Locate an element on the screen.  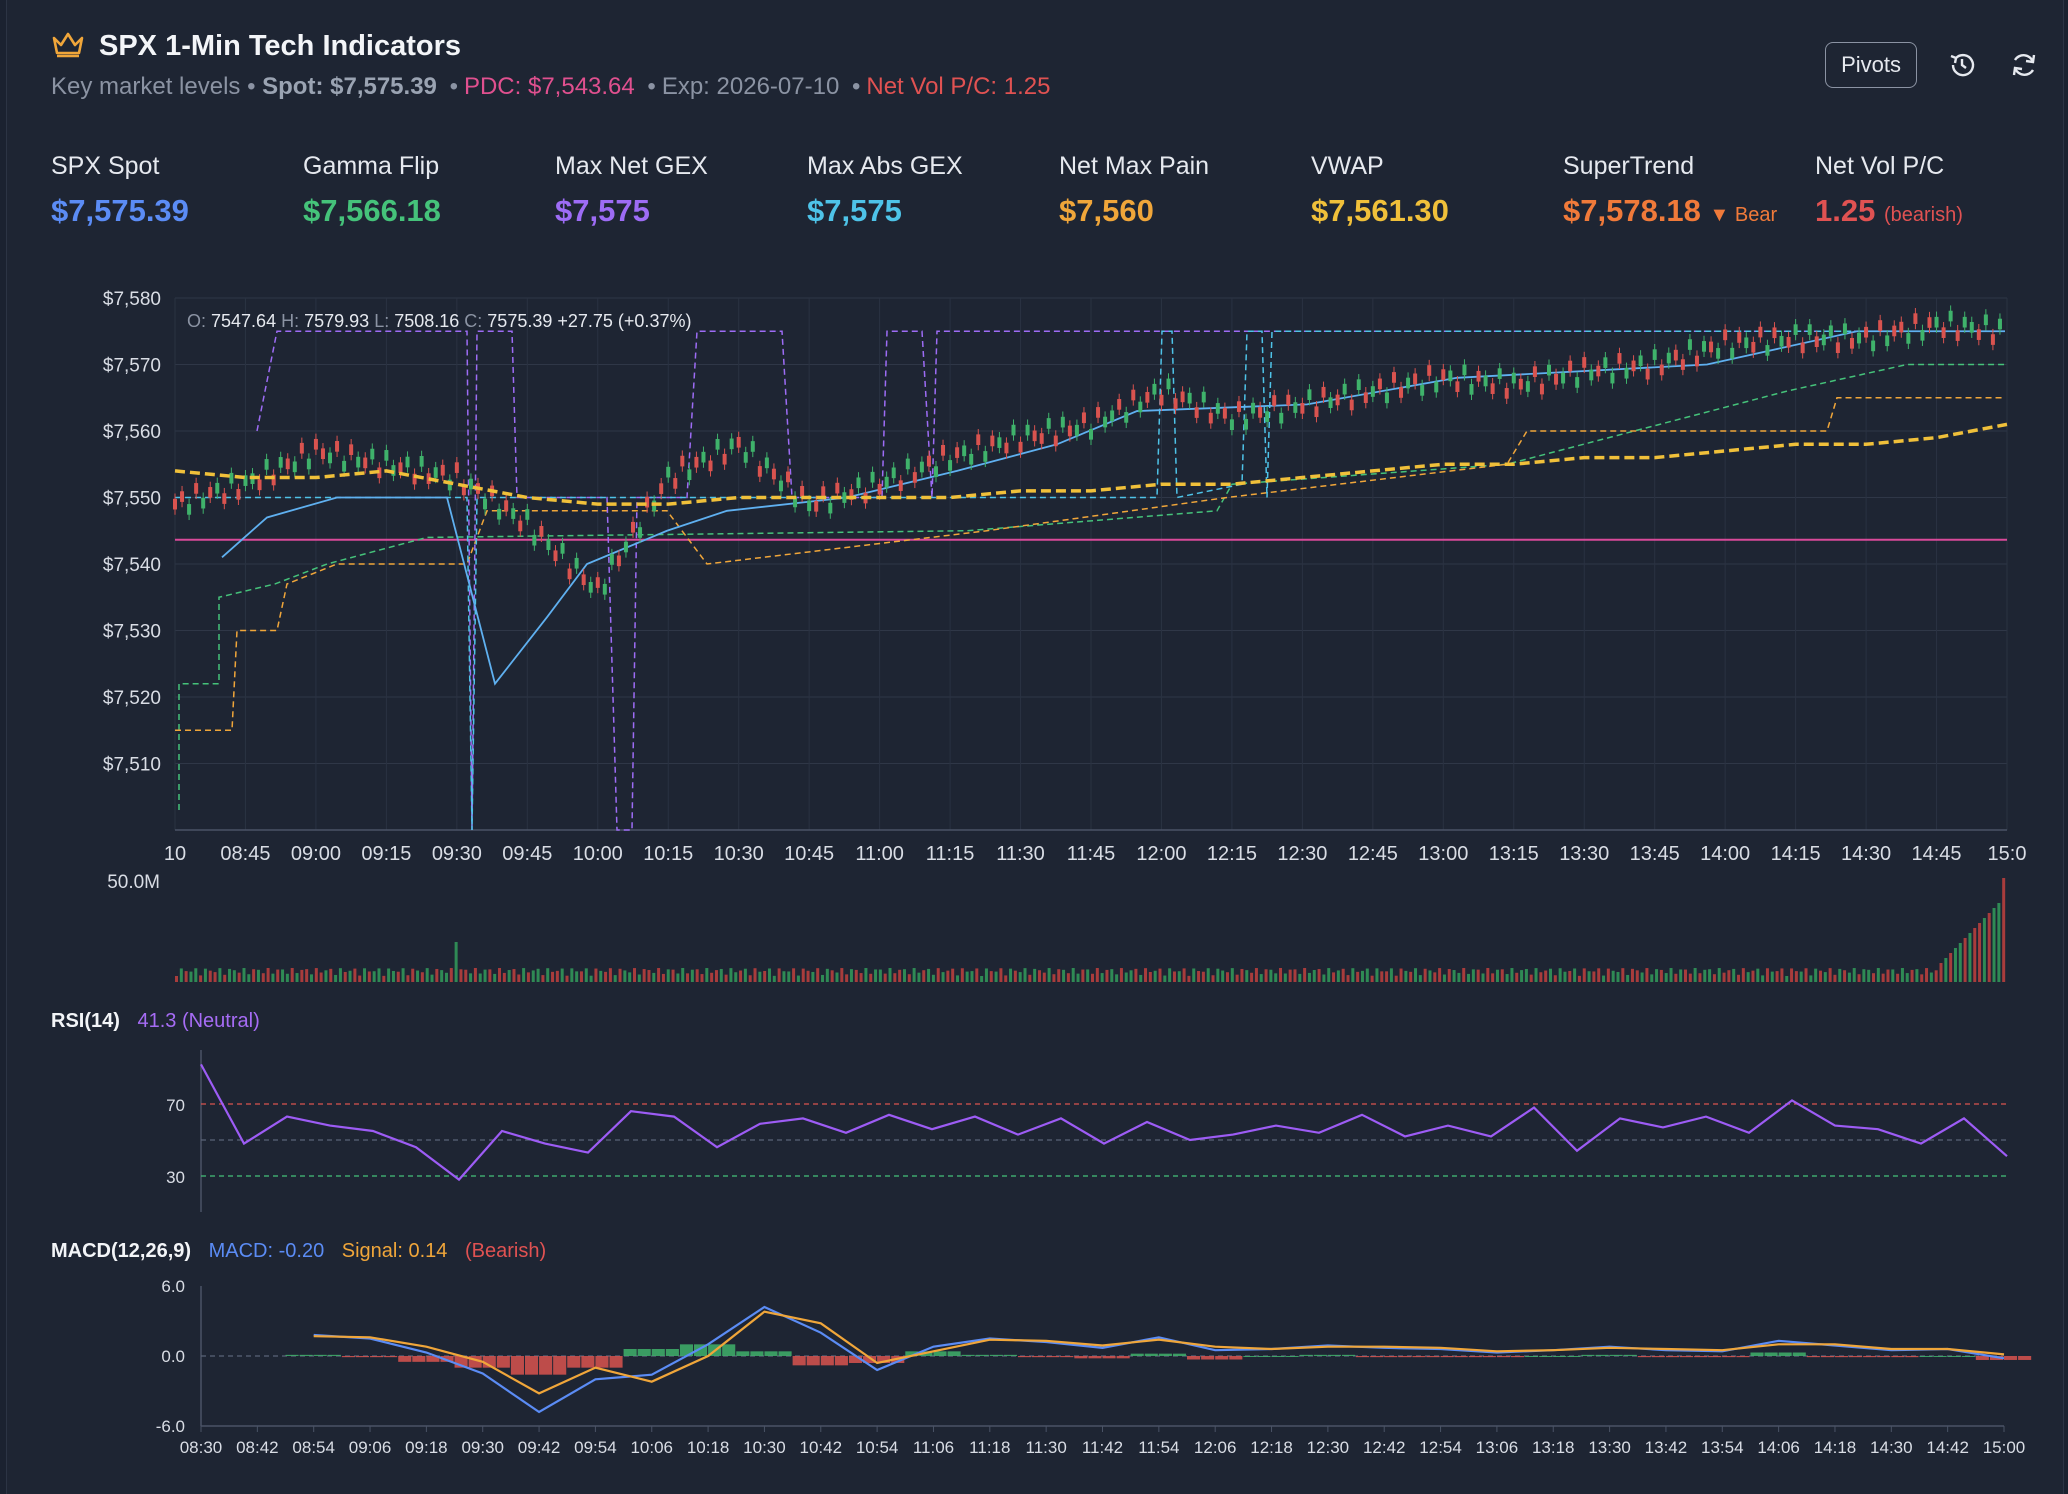
pivots-button: Pivots is located at coordinates (1871, 65).